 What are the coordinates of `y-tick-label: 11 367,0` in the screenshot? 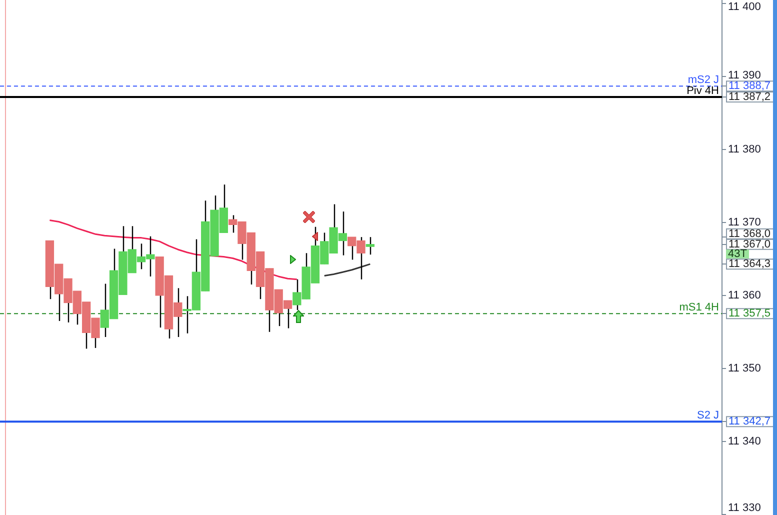 It's located at (749, 244).